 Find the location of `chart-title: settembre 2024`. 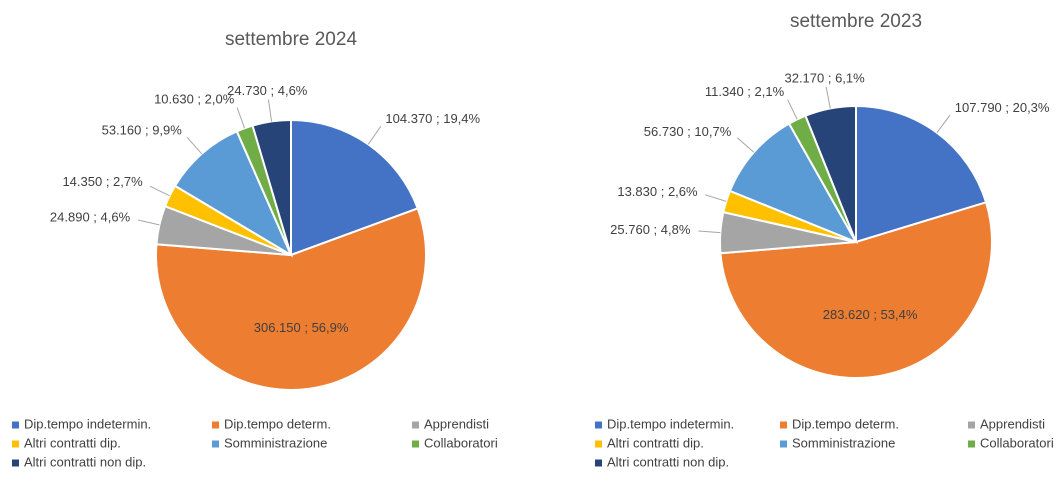

chart-title: settembre 2024 is located at coordinates (291, 39).